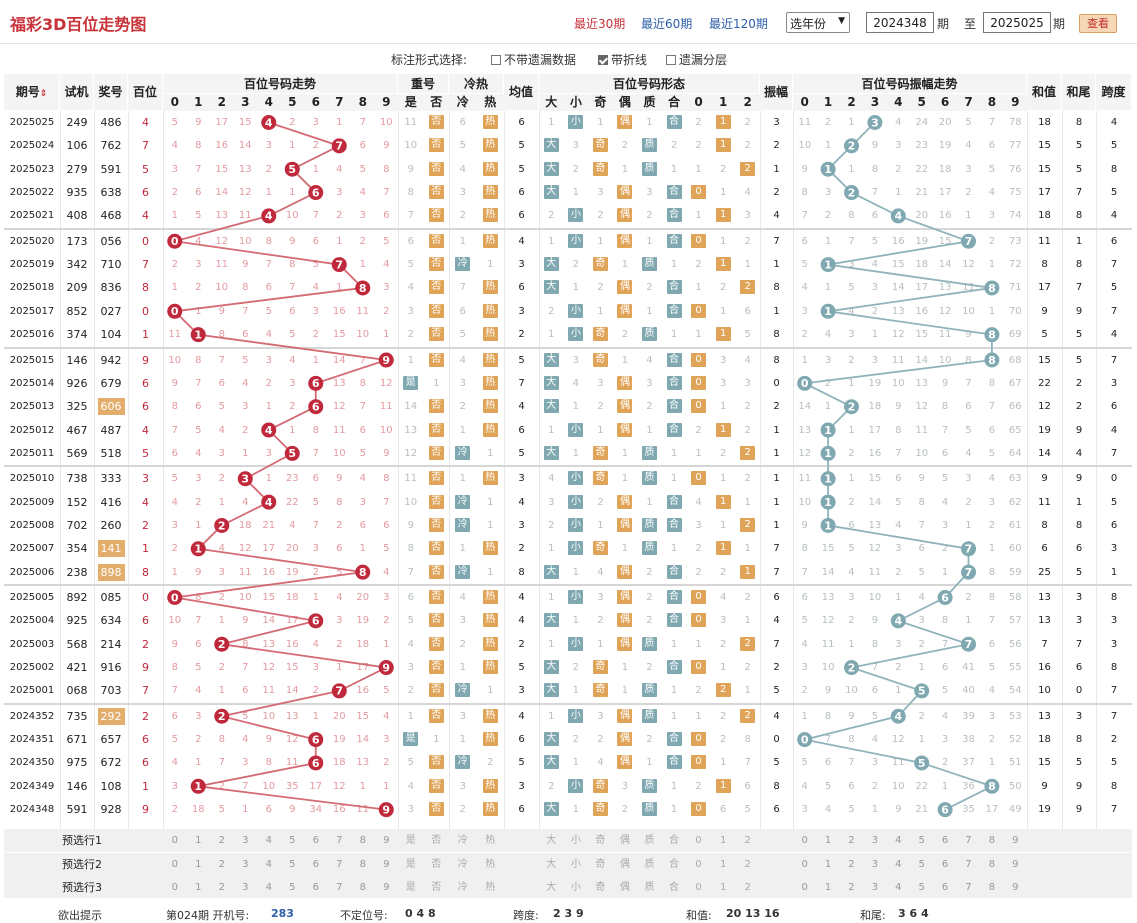 The height and width of the screenshot is (923, 1137). I want to click on option-polyline: 带折线, so click(622, 59).